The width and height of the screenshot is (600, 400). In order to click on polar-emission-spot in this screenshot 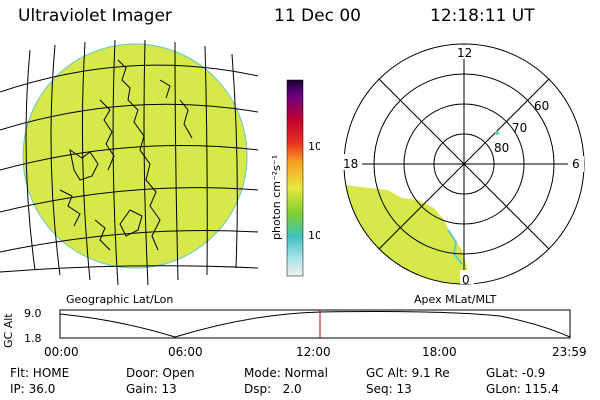, I will do `click(497, 133)`.